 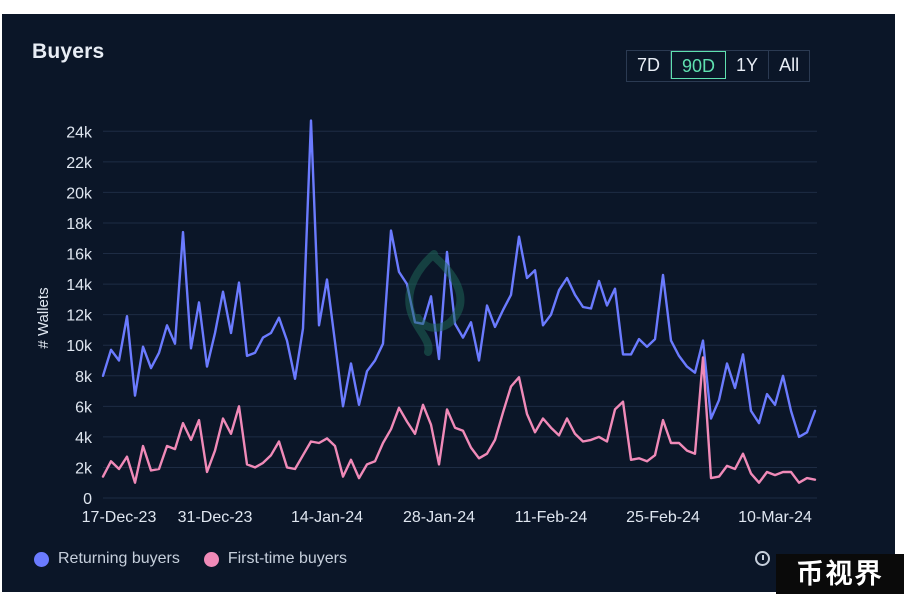 I want to click on range-7d-button: 7D, so click(x=649, y=65).